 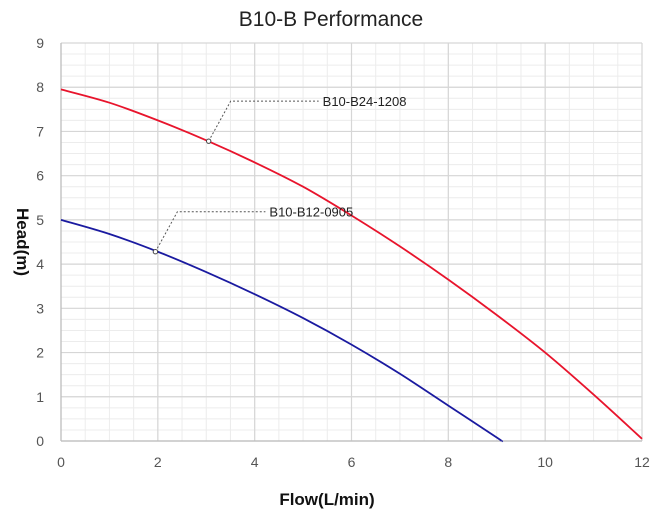 What do you see at coordinates (61, 462) in the screenshot?
I see `x-tick-label: 0` at bounding box center [61, 462].